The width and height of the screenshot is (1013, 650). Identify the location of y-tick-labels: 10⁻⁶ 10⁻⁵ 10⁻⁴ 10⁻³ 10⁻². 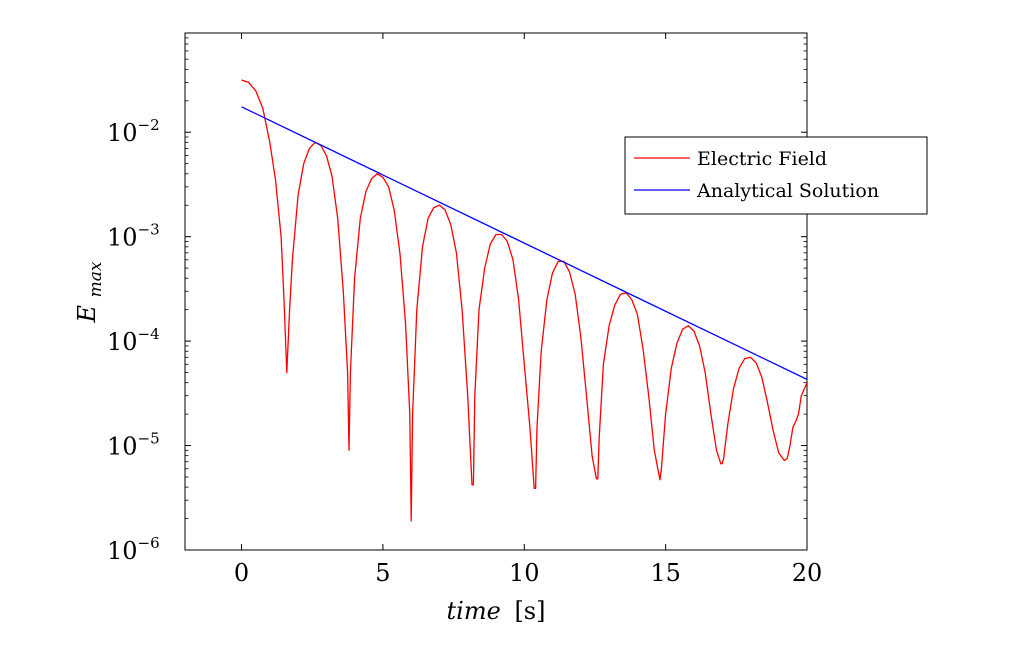
(133, 340).